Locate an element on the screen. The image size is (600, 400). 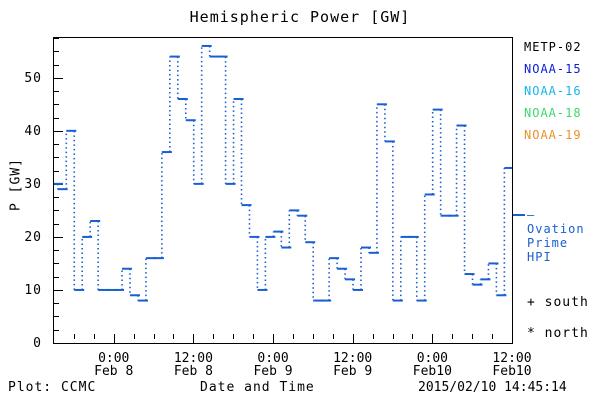
x-tick-label: 12:00 Feb 9 is located at coordinates (353, 365).